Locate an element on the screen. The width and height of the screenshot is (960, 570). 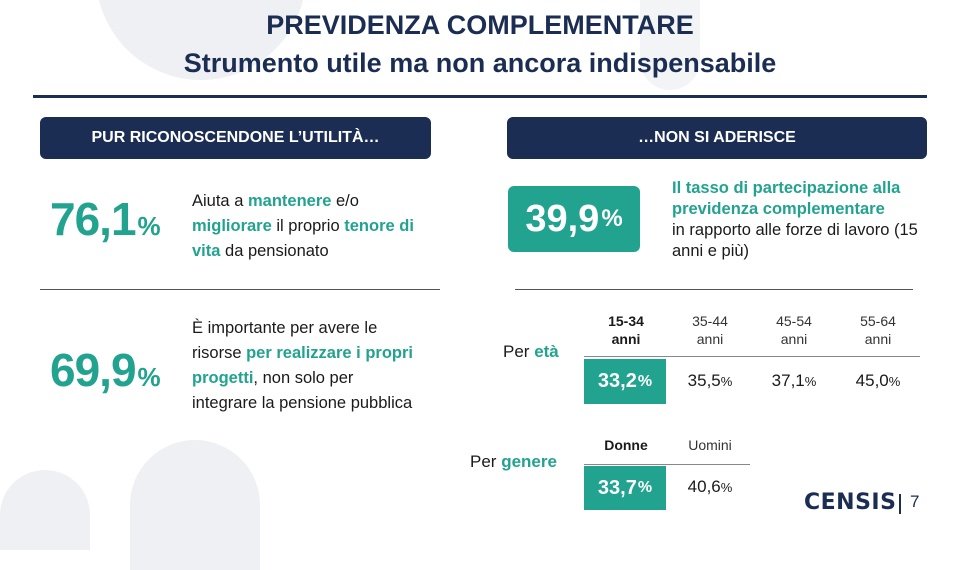
title-divider is located at coordinates (480, 96).